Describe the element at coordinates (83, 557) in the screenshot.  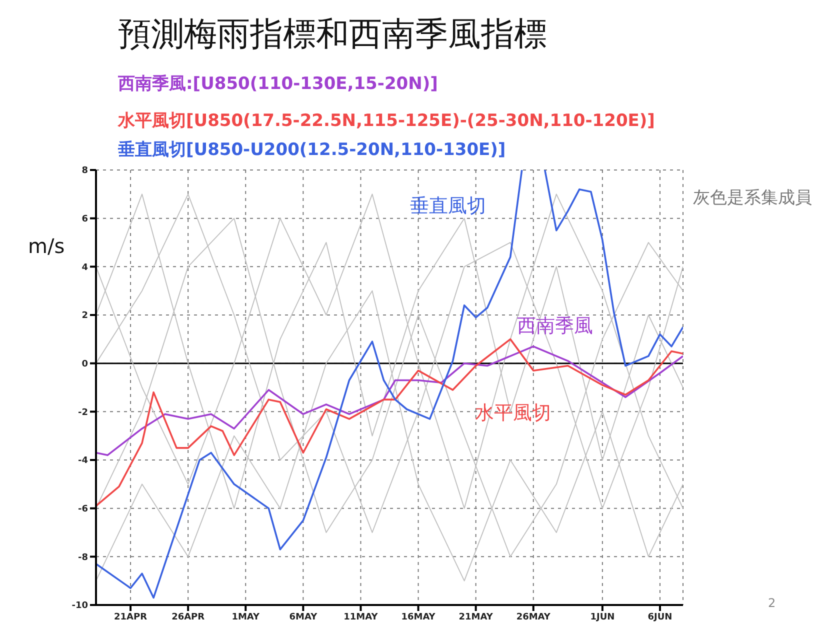
I see `y-tick-label: -8` at that location.